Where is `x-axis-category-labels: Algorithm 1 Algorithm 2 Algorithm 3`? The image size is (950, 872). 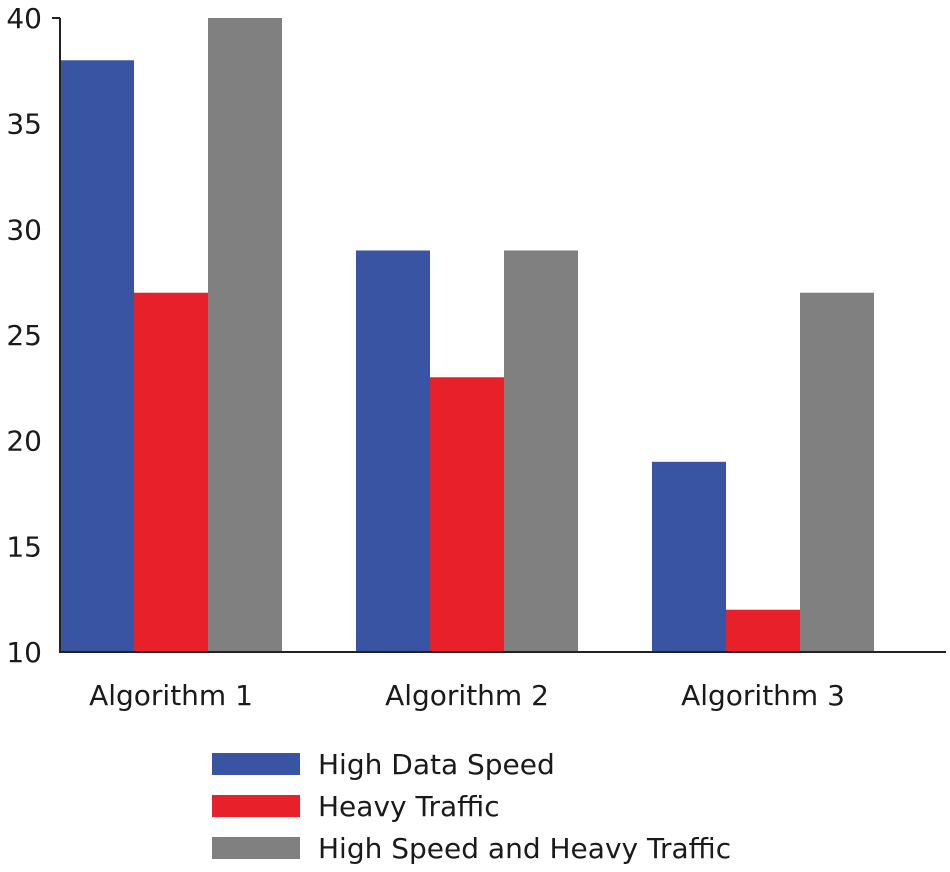
x-axis-category-labels: Algorithm 1 Algorithm 2 Algorithm 3 is located at coordinates (467, 695).